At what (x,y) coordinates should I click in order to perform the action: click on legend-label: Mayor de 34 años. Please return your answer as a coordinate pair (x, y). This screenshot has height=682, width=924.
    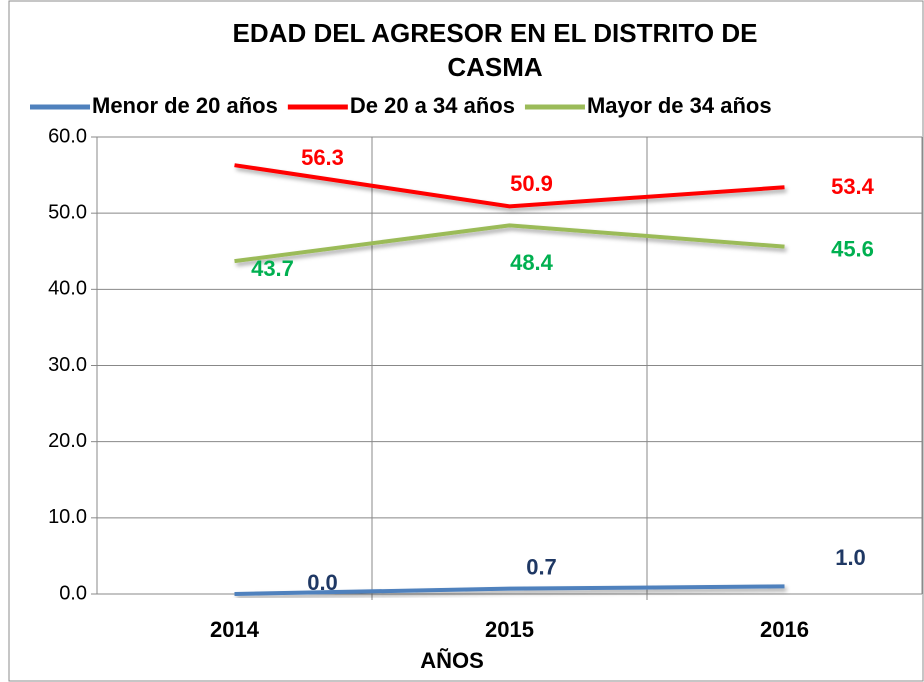
    Looking at the image, I should click on (679, 105).